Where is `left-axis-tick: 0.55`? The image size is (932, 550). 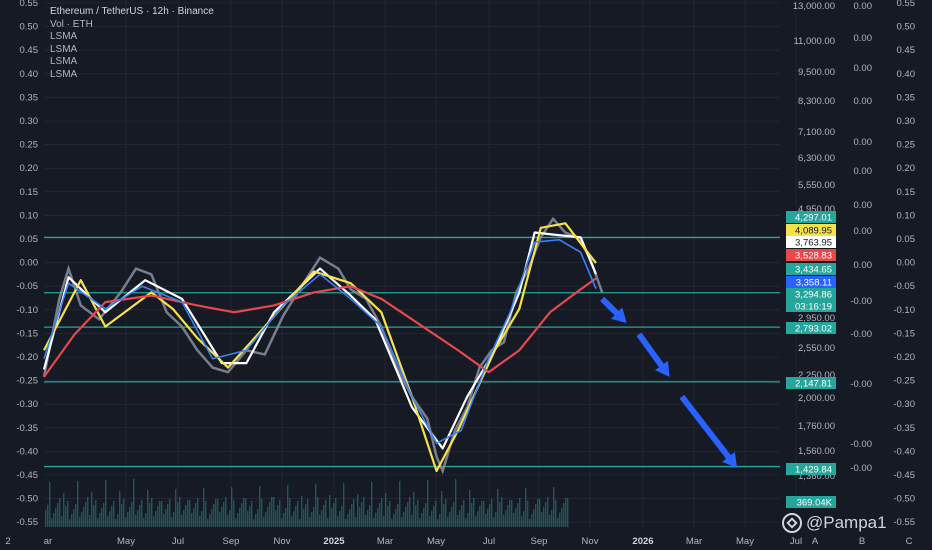
left-axis-tick: 0.55 is located at coordinates (29, 4).